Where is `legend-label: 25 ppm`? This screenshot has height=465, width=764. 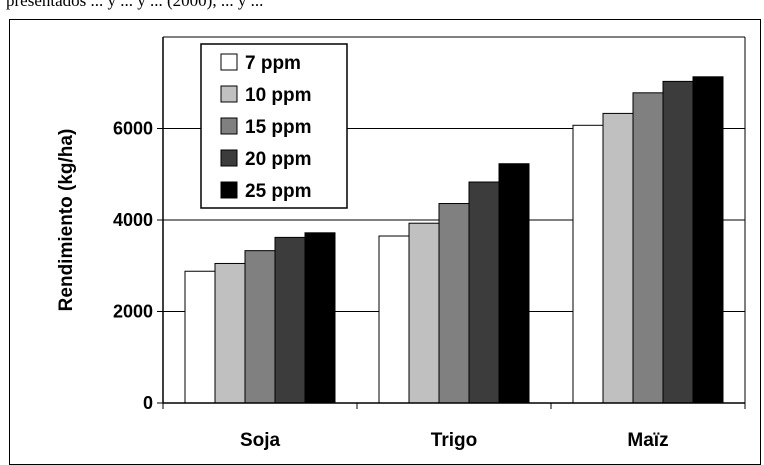
legend-label: 25 ppm is located at coordinates (278, 191).